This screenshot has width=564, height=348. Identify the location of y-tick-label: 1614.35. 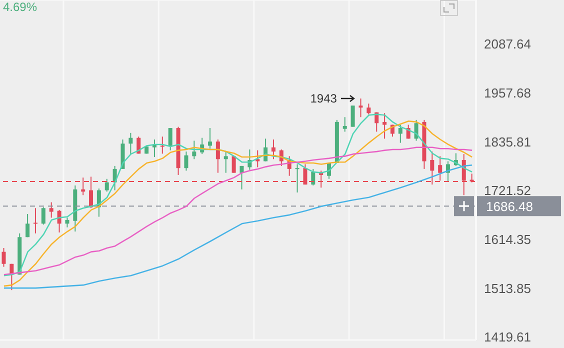
(507, 239).